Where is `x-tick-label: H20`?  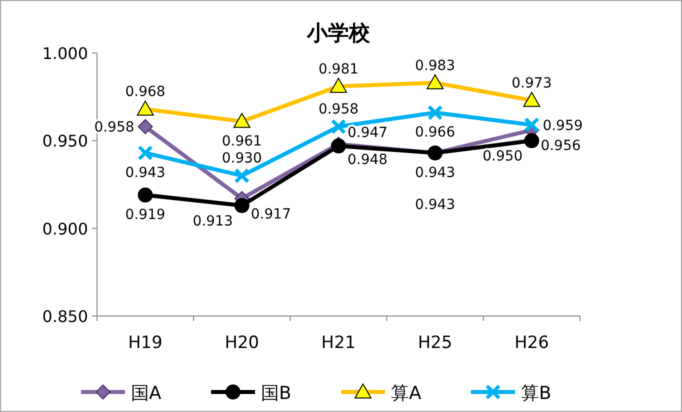 x-tick-label: H20 is located at coordinates (242, 343).